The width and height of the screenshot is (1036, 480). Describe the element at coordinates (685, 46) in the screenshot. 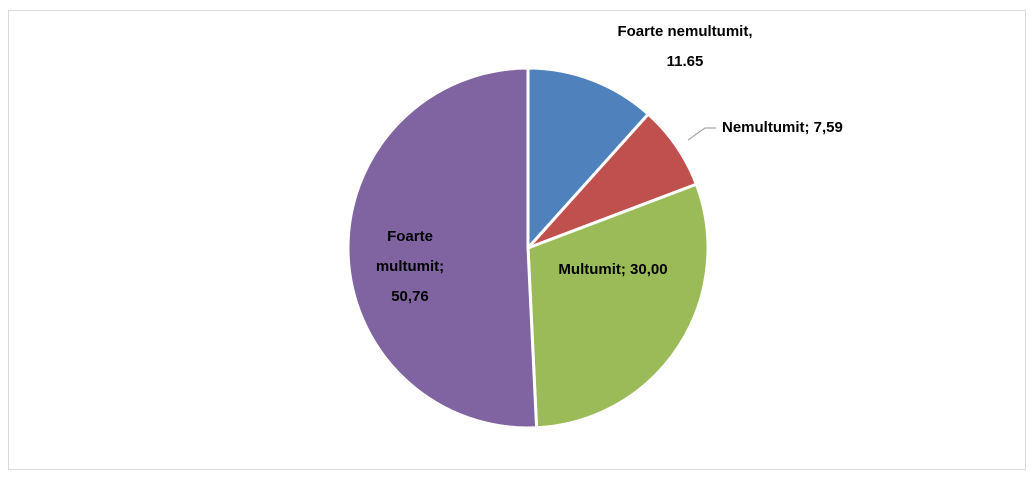

I see `data-label: Foarte nemultumit, 11.65` at that location.